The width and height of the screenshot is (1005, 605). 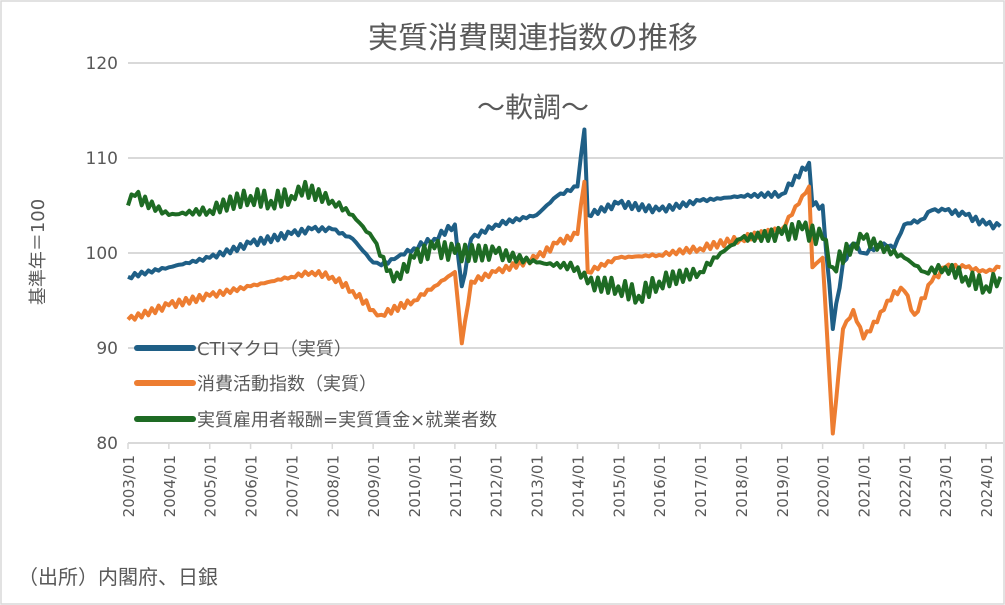 What do you see at coordinates (415, 486) in the screenshot?
I see `x-tick-label: 2010/01` at bounding box center [415, 486].